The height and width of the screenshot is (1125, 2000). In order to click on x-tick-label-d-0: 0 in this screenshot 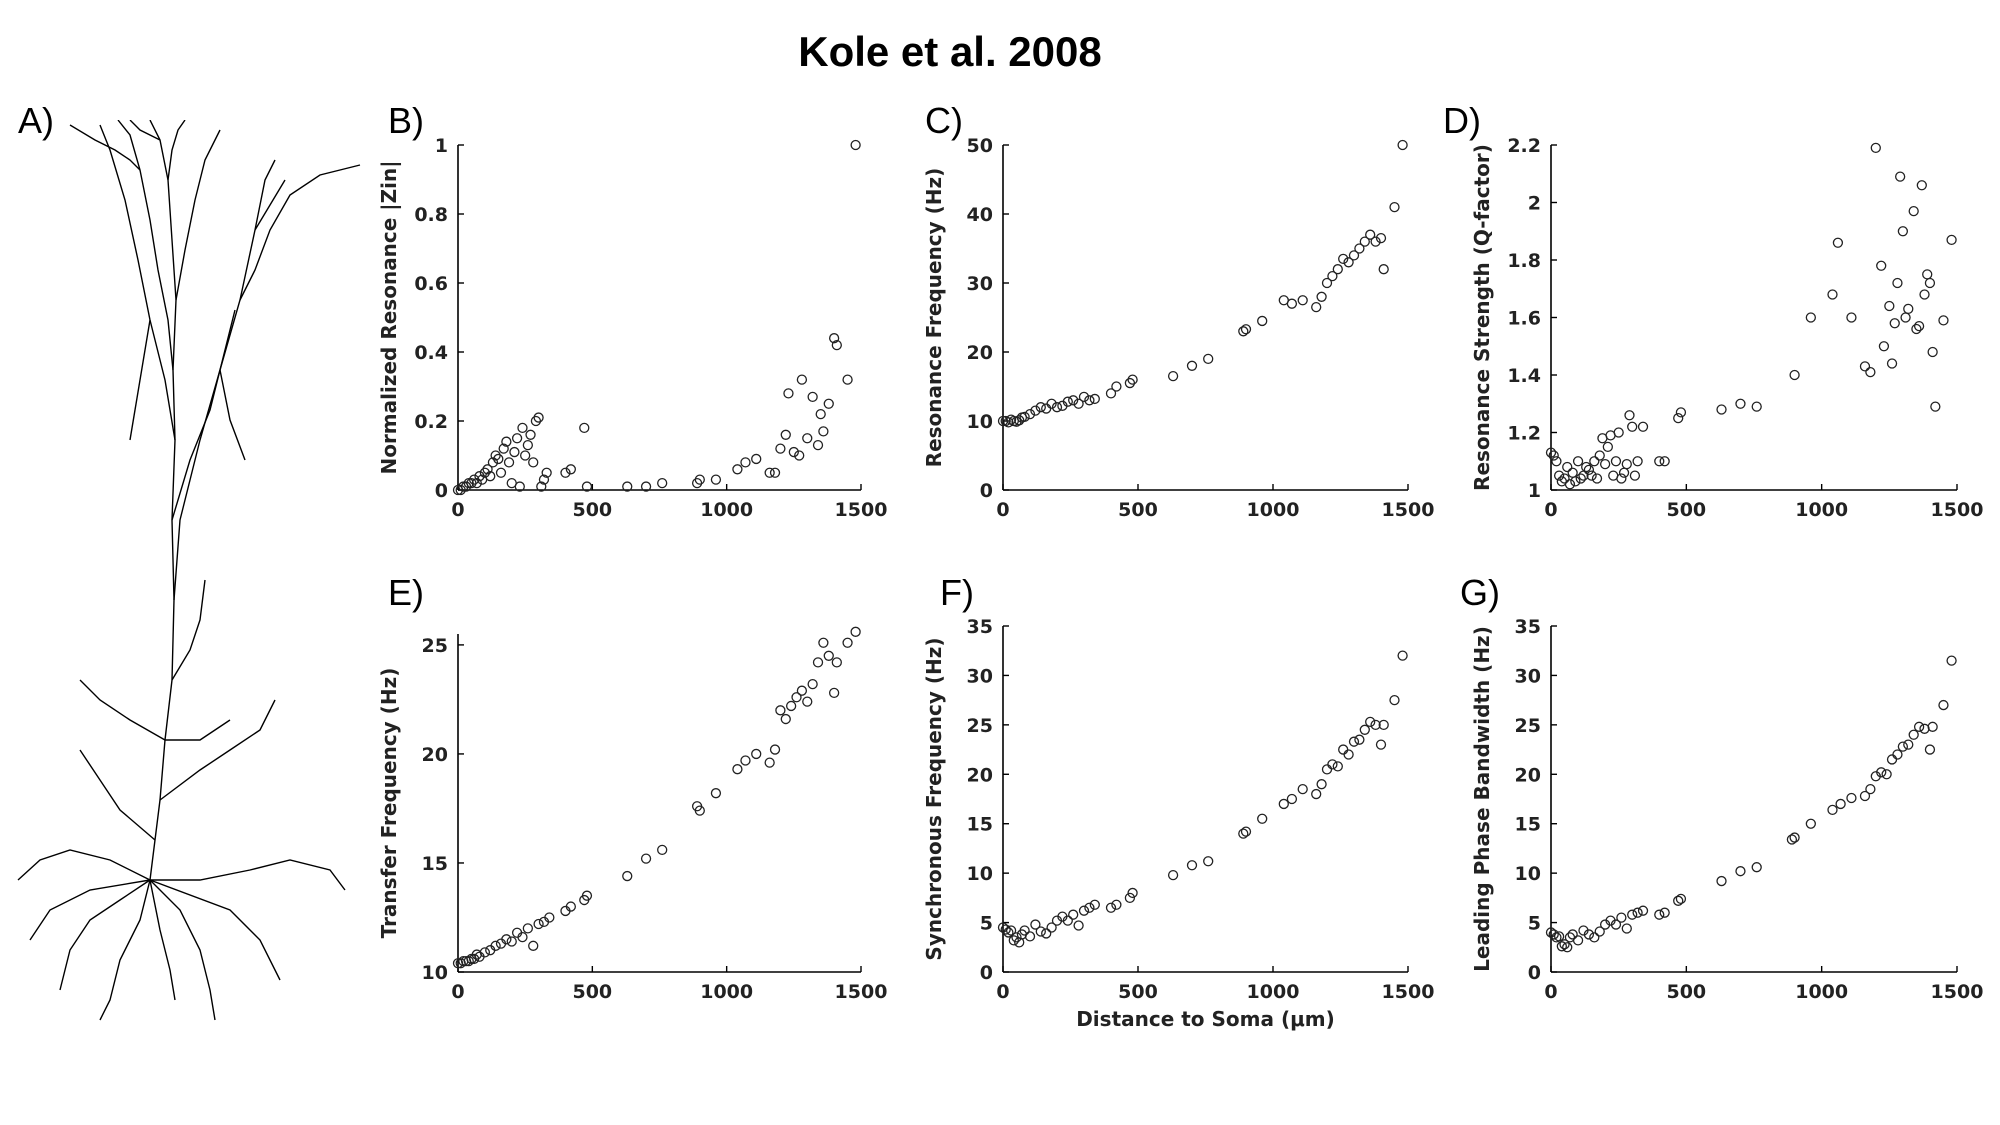, I will do `click(1550, 510)`.